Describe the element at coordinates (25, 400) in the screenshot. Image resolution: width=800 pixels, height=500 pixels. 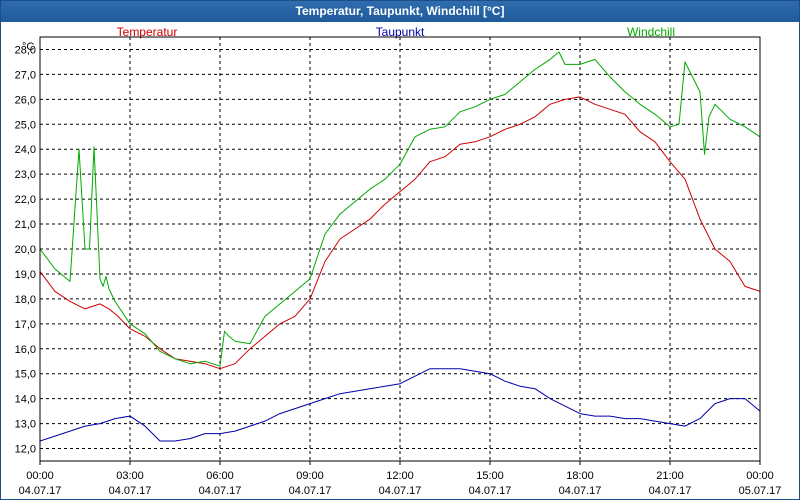
I see `y-tick-label: 14,0` at that location.